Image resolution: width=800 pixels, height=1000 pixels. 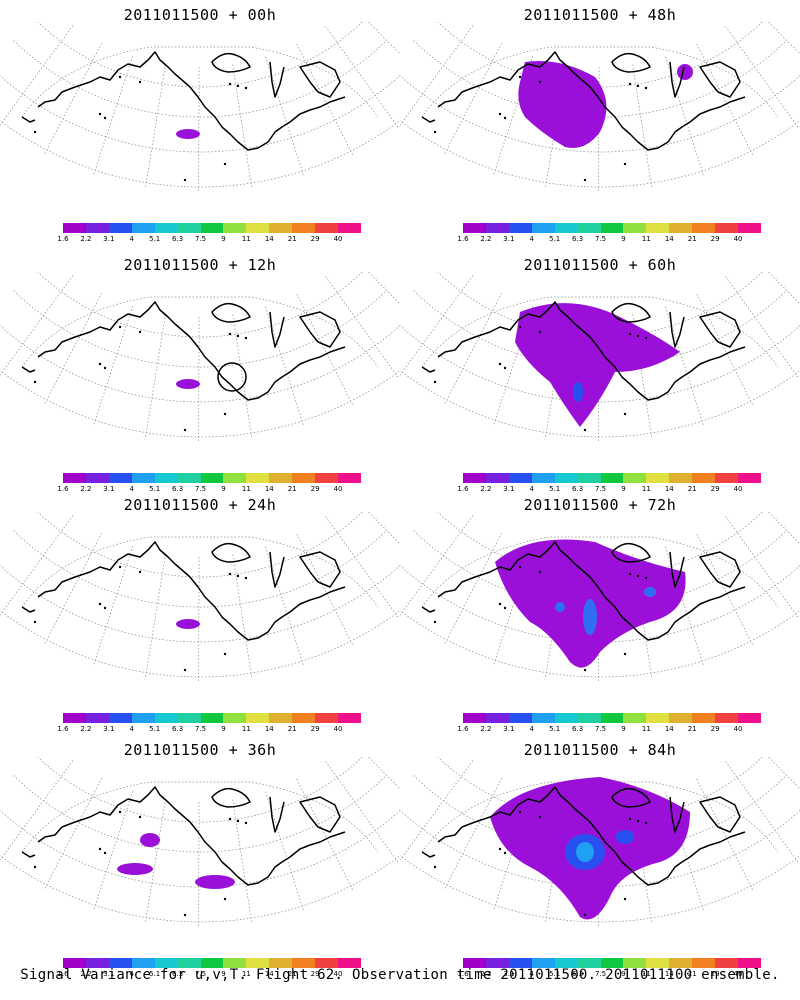 I want to click on panel-title: 2011011500 + 60h, so click(x=600, y=265).